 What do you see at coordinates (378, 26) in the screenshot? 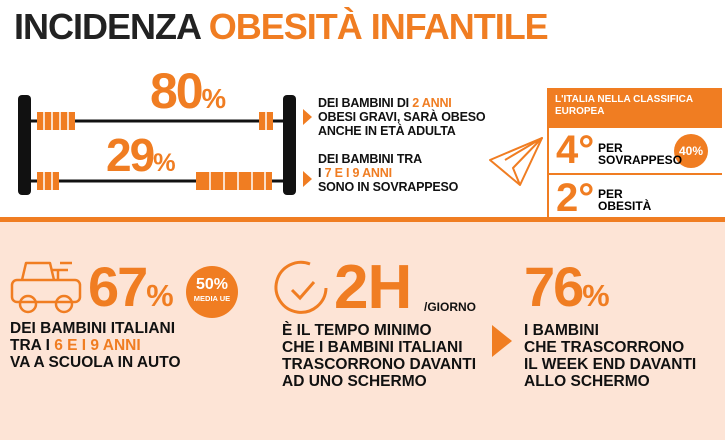
I see `highlight: OBESITÀ INFANTILE` at bounding box center [378, 26].